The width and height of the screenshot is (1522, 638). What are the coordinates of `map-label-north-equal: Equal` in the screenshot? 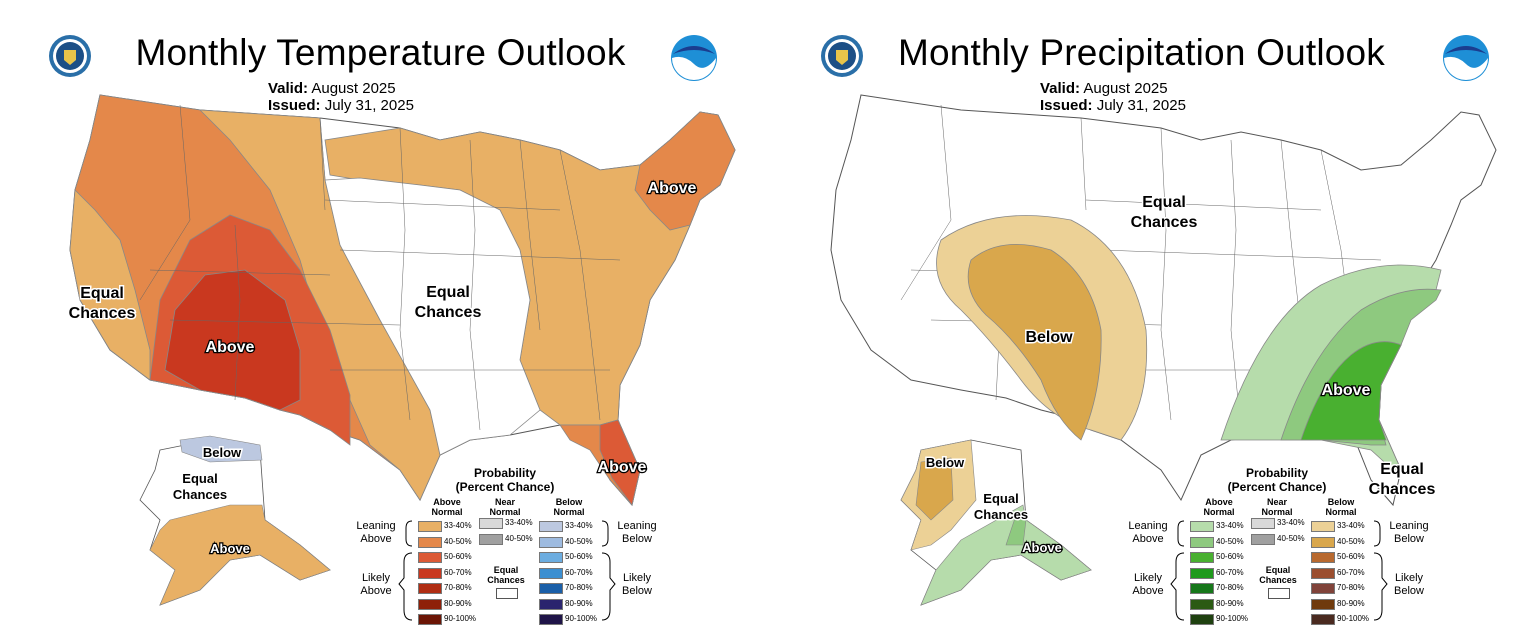 It's located at (1164, 202).